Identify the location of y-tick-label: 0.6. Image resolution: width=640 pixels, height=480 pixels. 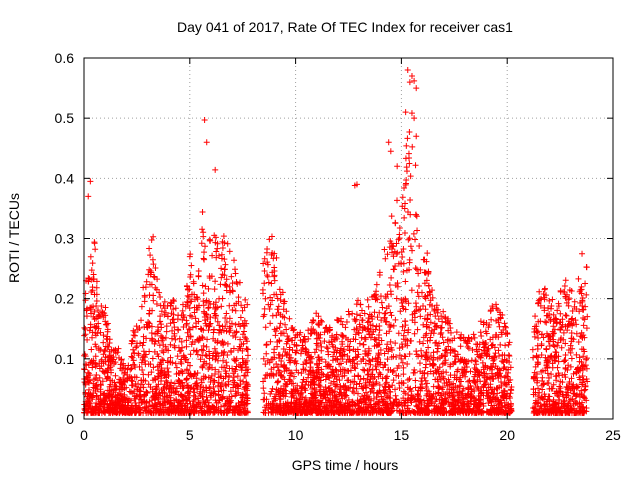
(65, 58).